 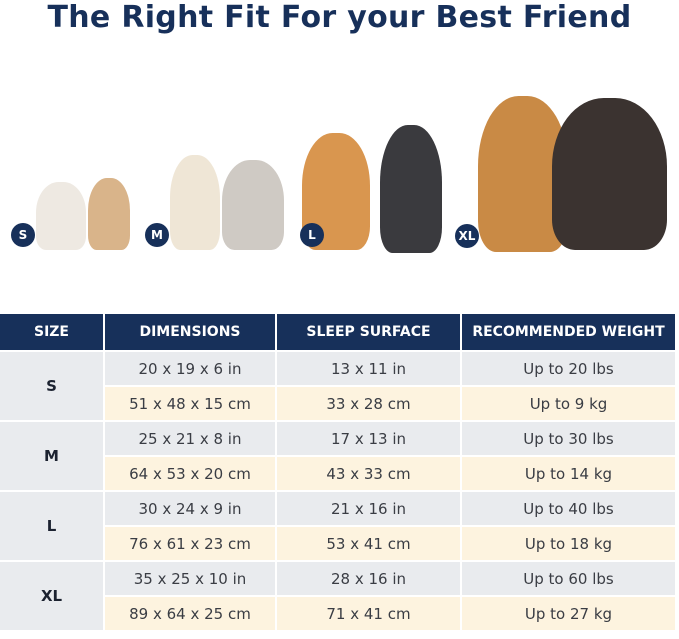 I want to click on size-badge-m: M, so click(x=157, y=235).